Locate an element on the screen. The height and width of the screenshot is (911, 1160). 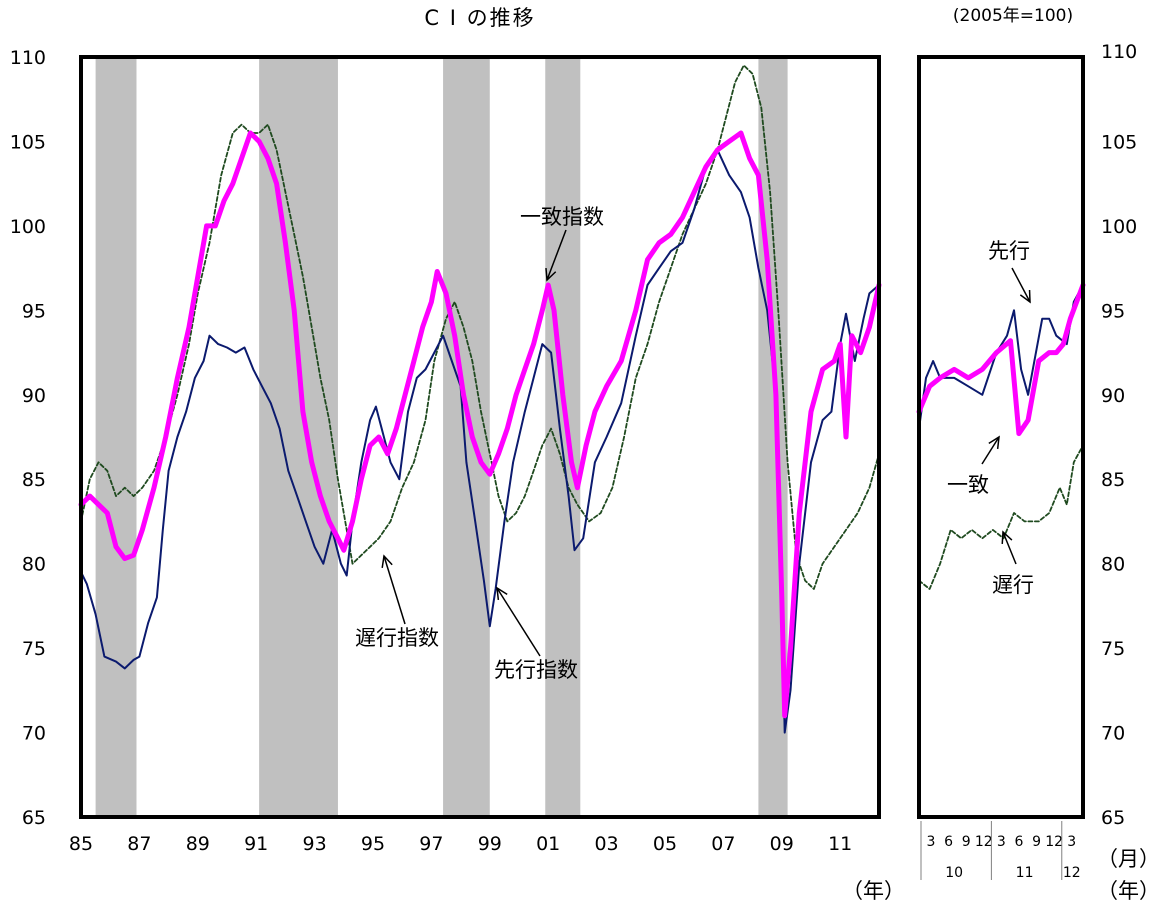
y-tick-label-left: 90 is located at coordinates (34, 396).